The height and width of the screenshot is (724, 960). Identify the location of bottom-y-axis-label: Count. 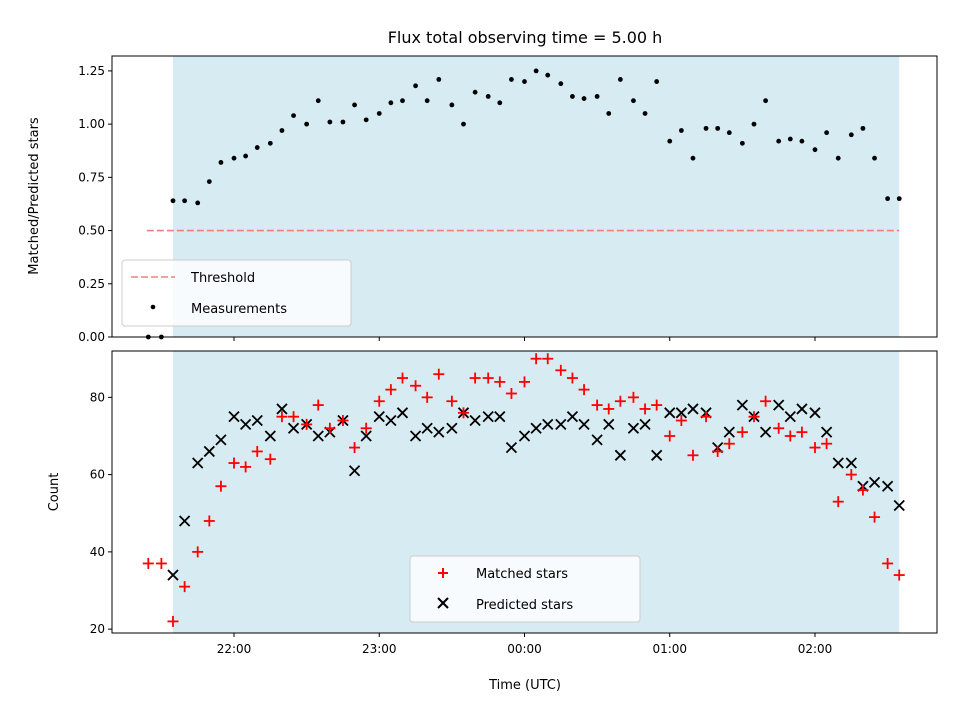
(54, 492).